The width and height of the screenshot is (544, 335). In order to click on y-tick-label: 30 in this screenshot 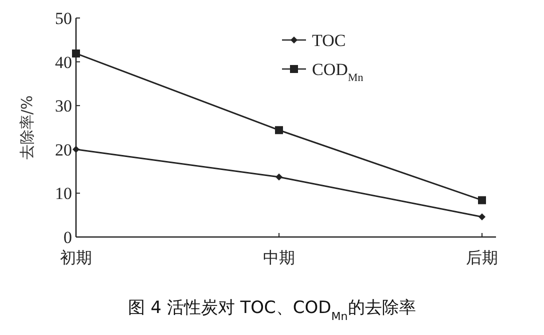, I will do `click(63, 106)`.